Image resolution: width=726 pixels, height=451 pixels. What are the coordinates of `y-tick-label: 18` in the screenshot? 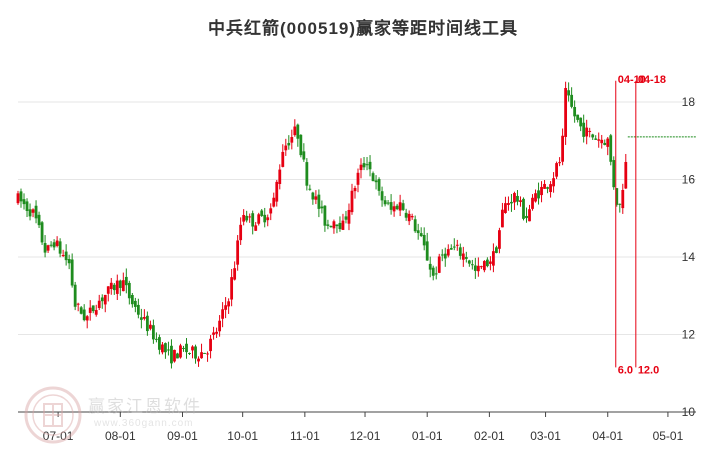 It's located at (689, 102).